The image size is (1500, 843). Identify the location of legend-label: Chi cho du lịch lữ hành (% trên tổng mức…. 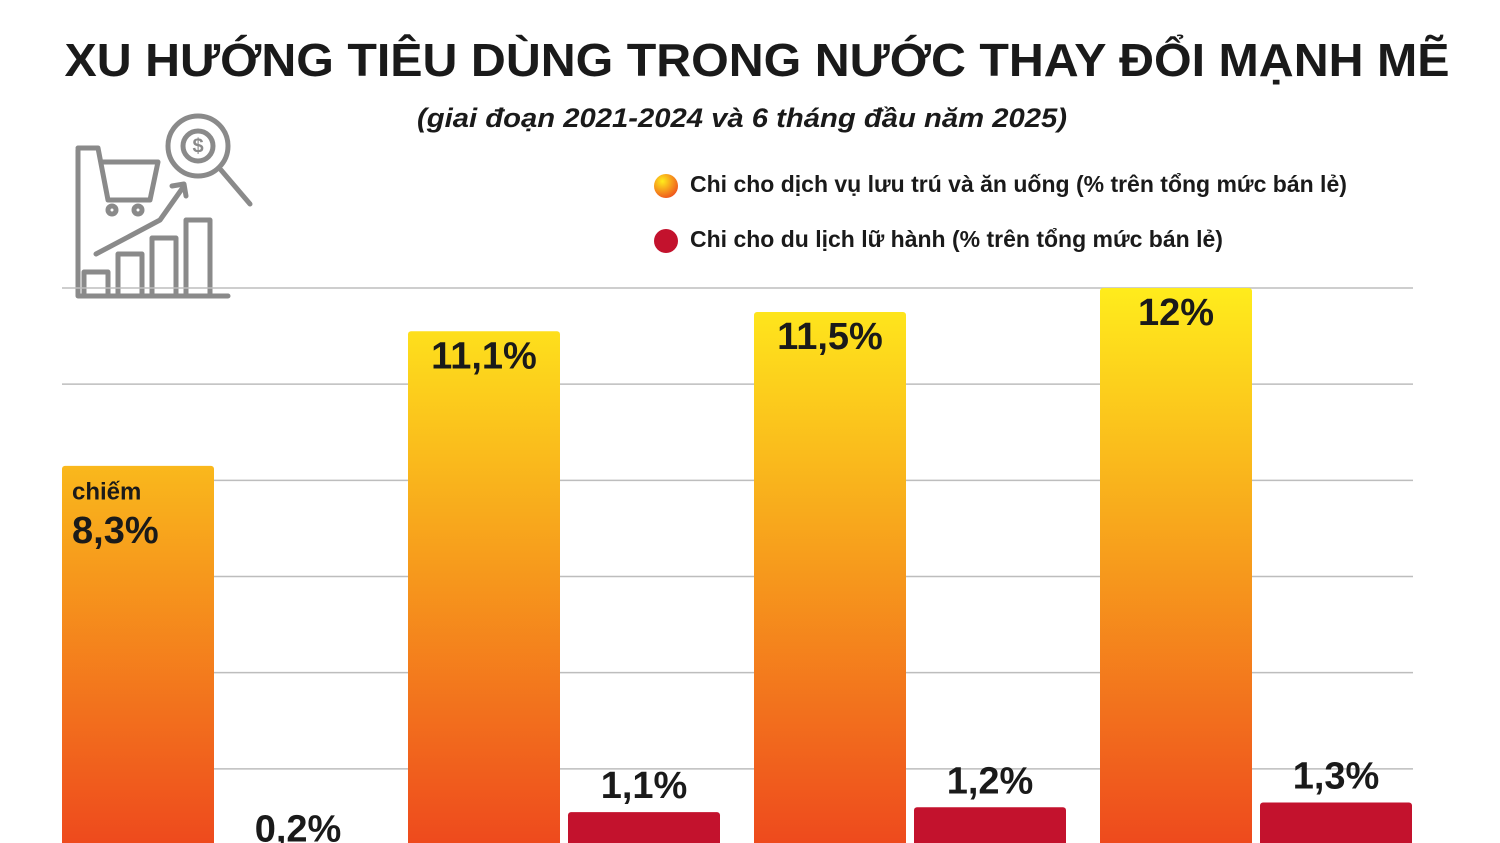
(956, 239).